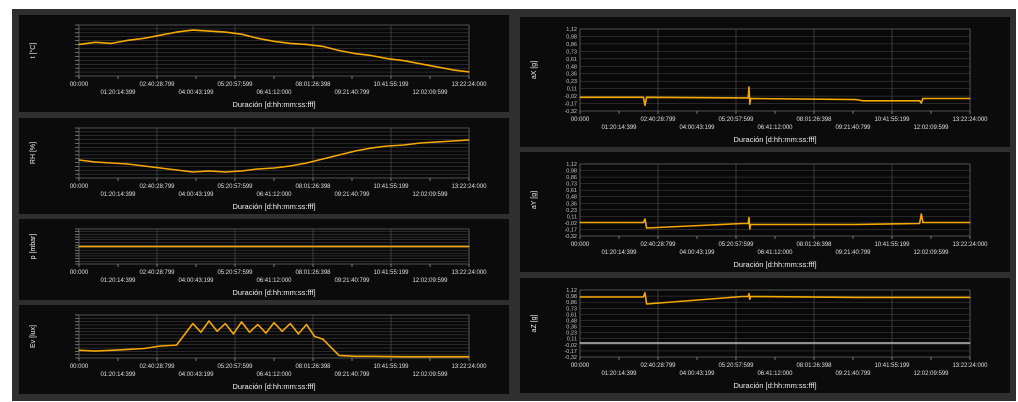 The height and width of the screenshot is (402, 1018). Describe the element at coordinates (391, 367) in the screenshot. I see `x-tick-label: 10:41:55:199` at that location.